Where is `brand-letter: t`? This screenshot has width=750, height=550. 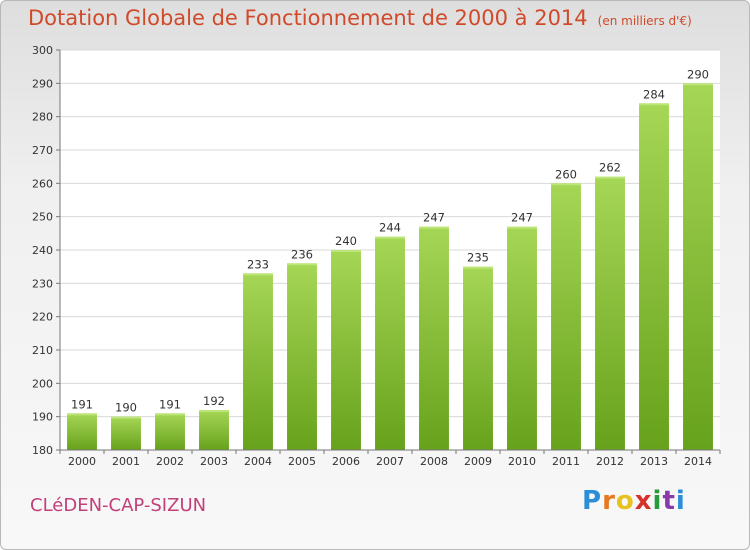
brand-letter: t is located at coordinates (669, 501).